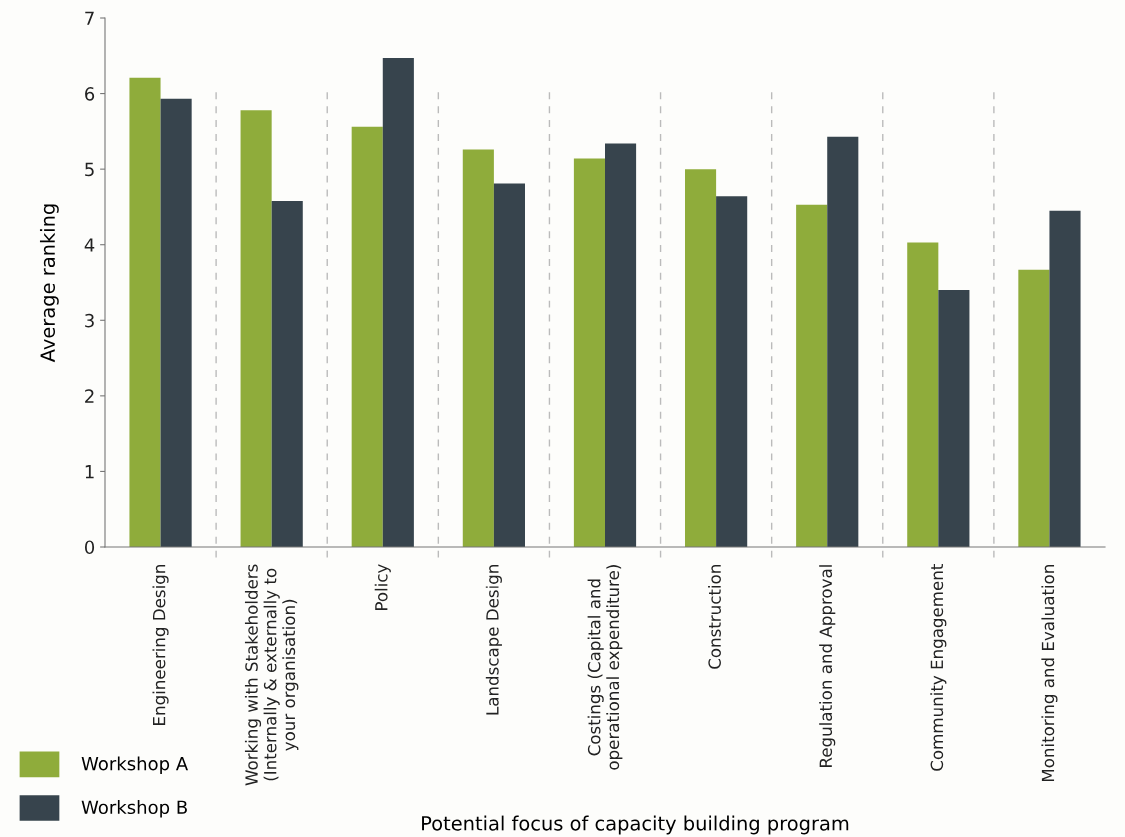 This screenshot has height=837, width=1125. I want to click on x-tick-label: Monitoring and Evaluation, so click(1049, 673).